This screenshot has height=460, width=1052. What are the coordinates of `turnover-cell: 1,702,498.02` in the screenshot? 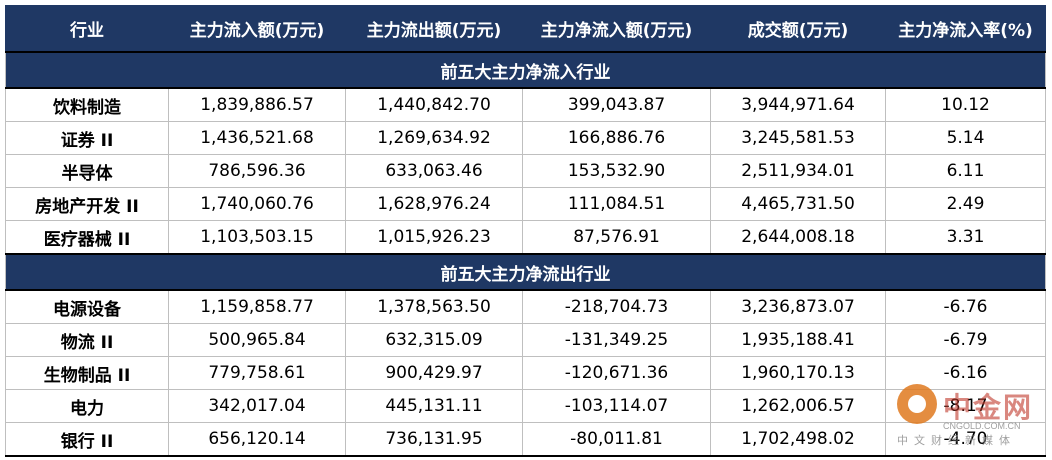 It's located at (798, 439).